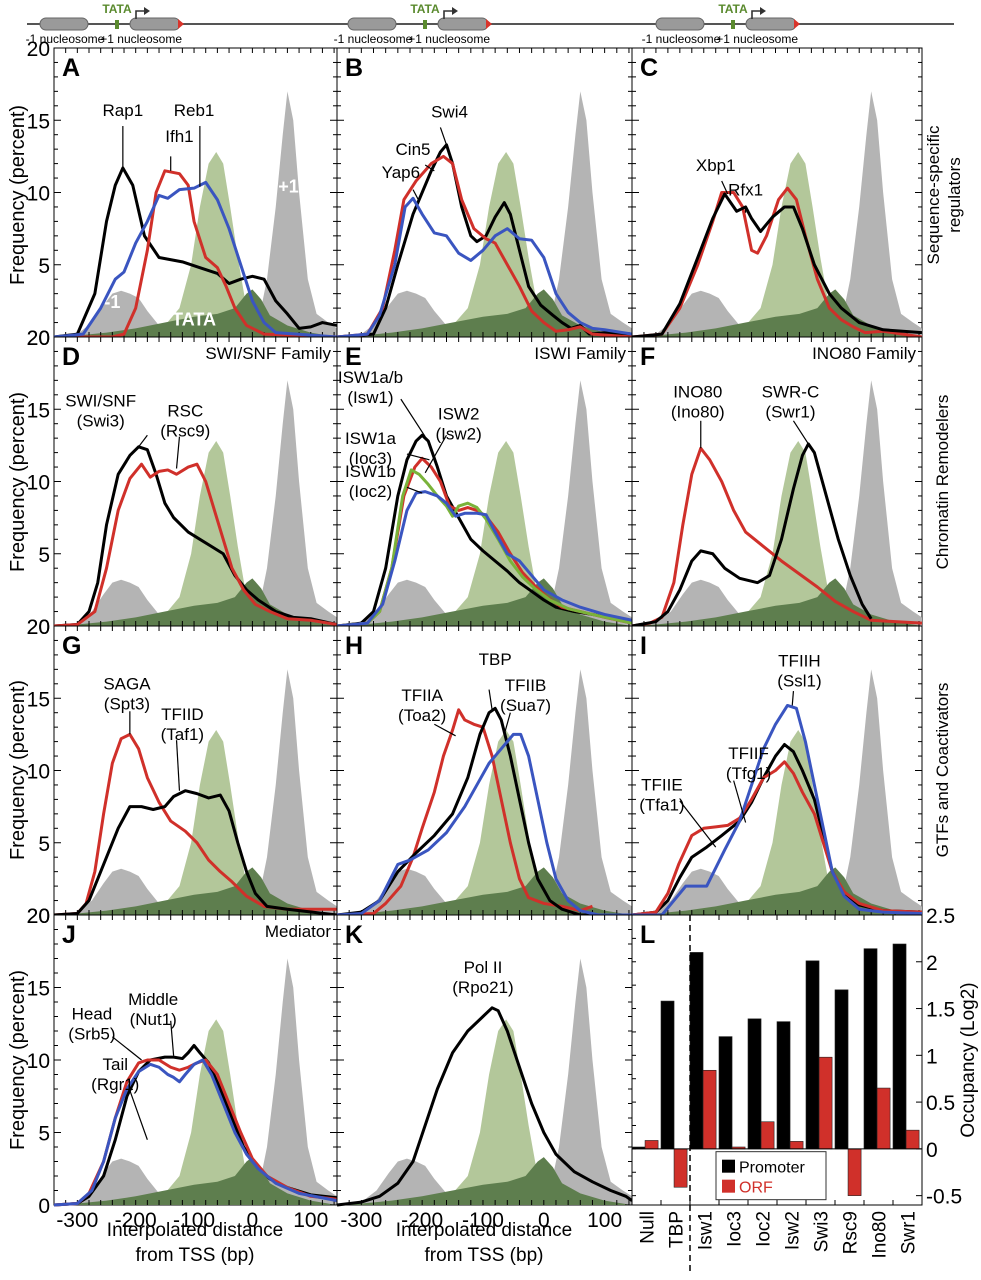 The image size is (981, 1280). Describe the element at coordinates (153, 1019) in the screenshot. I see `series-label-line: (Nut1)` at that location.